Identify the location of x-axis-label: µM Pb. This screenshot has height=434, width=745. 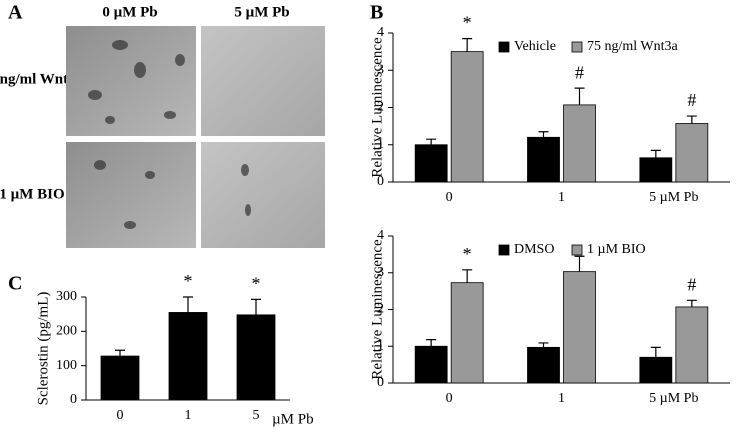
(293, 419).